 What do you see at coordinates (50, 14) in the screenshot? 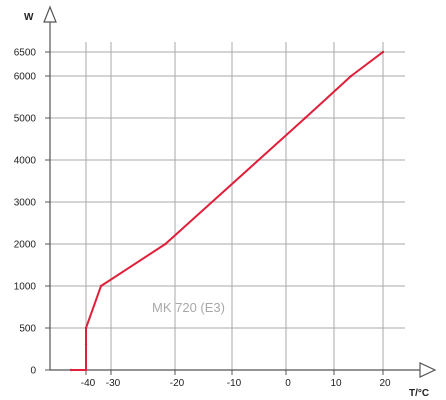
I see `y-axis-arrow` at bounding box center [50, 14].